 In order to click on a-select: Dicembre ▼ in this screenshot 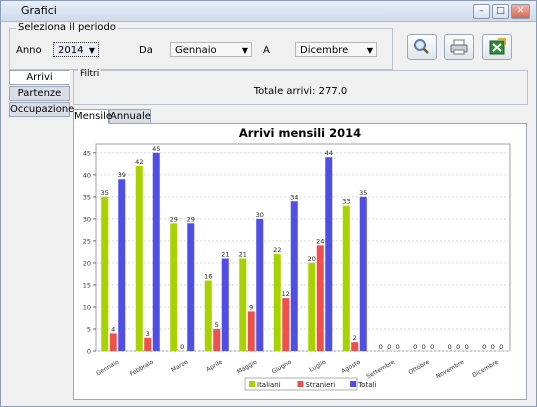, I will do `click(336, 49)`.